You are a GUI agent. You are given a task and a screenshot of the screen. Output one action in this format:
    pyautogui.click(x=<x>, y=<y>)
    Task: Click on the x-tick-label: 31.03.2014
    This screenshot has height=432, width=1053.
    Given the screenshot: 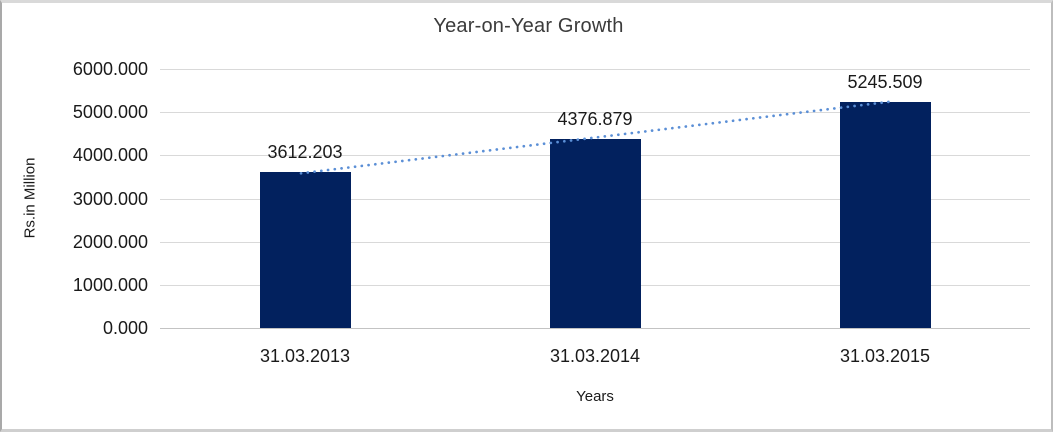 What is the action you would take?
    pyautogui.click(x=595, y=356)
    